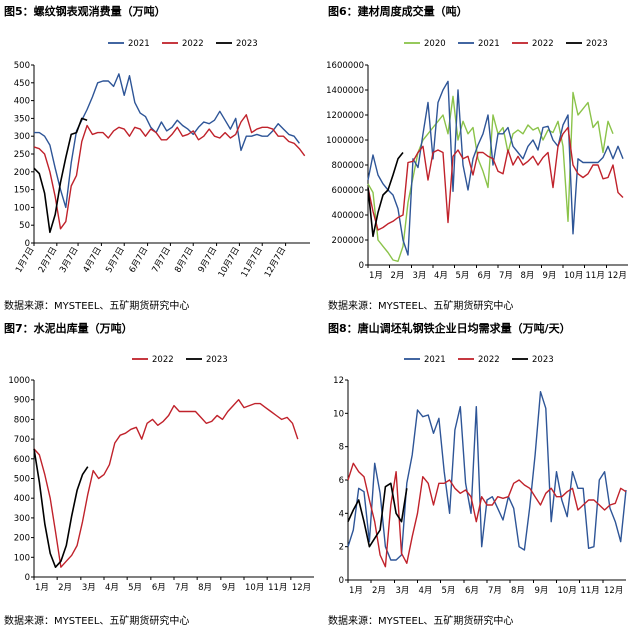 The height and width of the screenshot is (631, 640). What do you see at coordinates (22, 155) in the screenshot?
I see `y-tick-label: 250` at bounding box center [22, 155].